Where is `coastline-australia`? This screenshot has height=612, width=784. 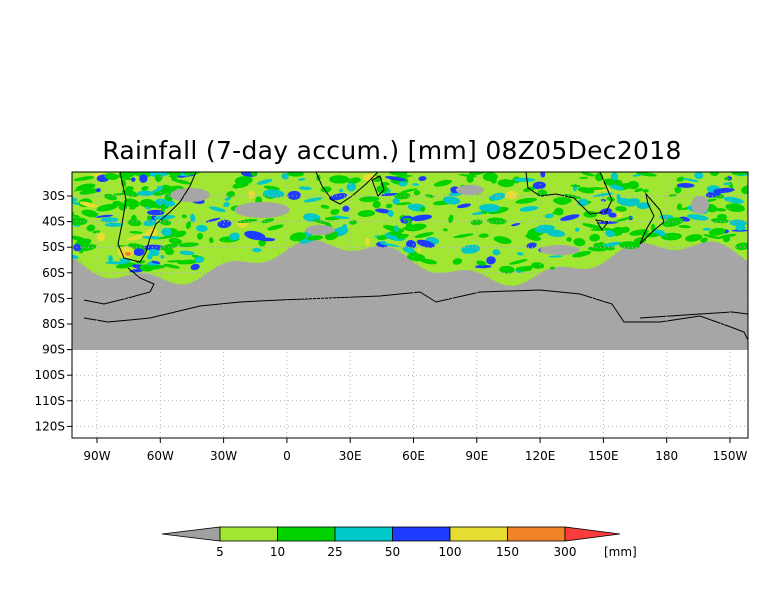 coastline-australia is located at coordinates (569, 193).